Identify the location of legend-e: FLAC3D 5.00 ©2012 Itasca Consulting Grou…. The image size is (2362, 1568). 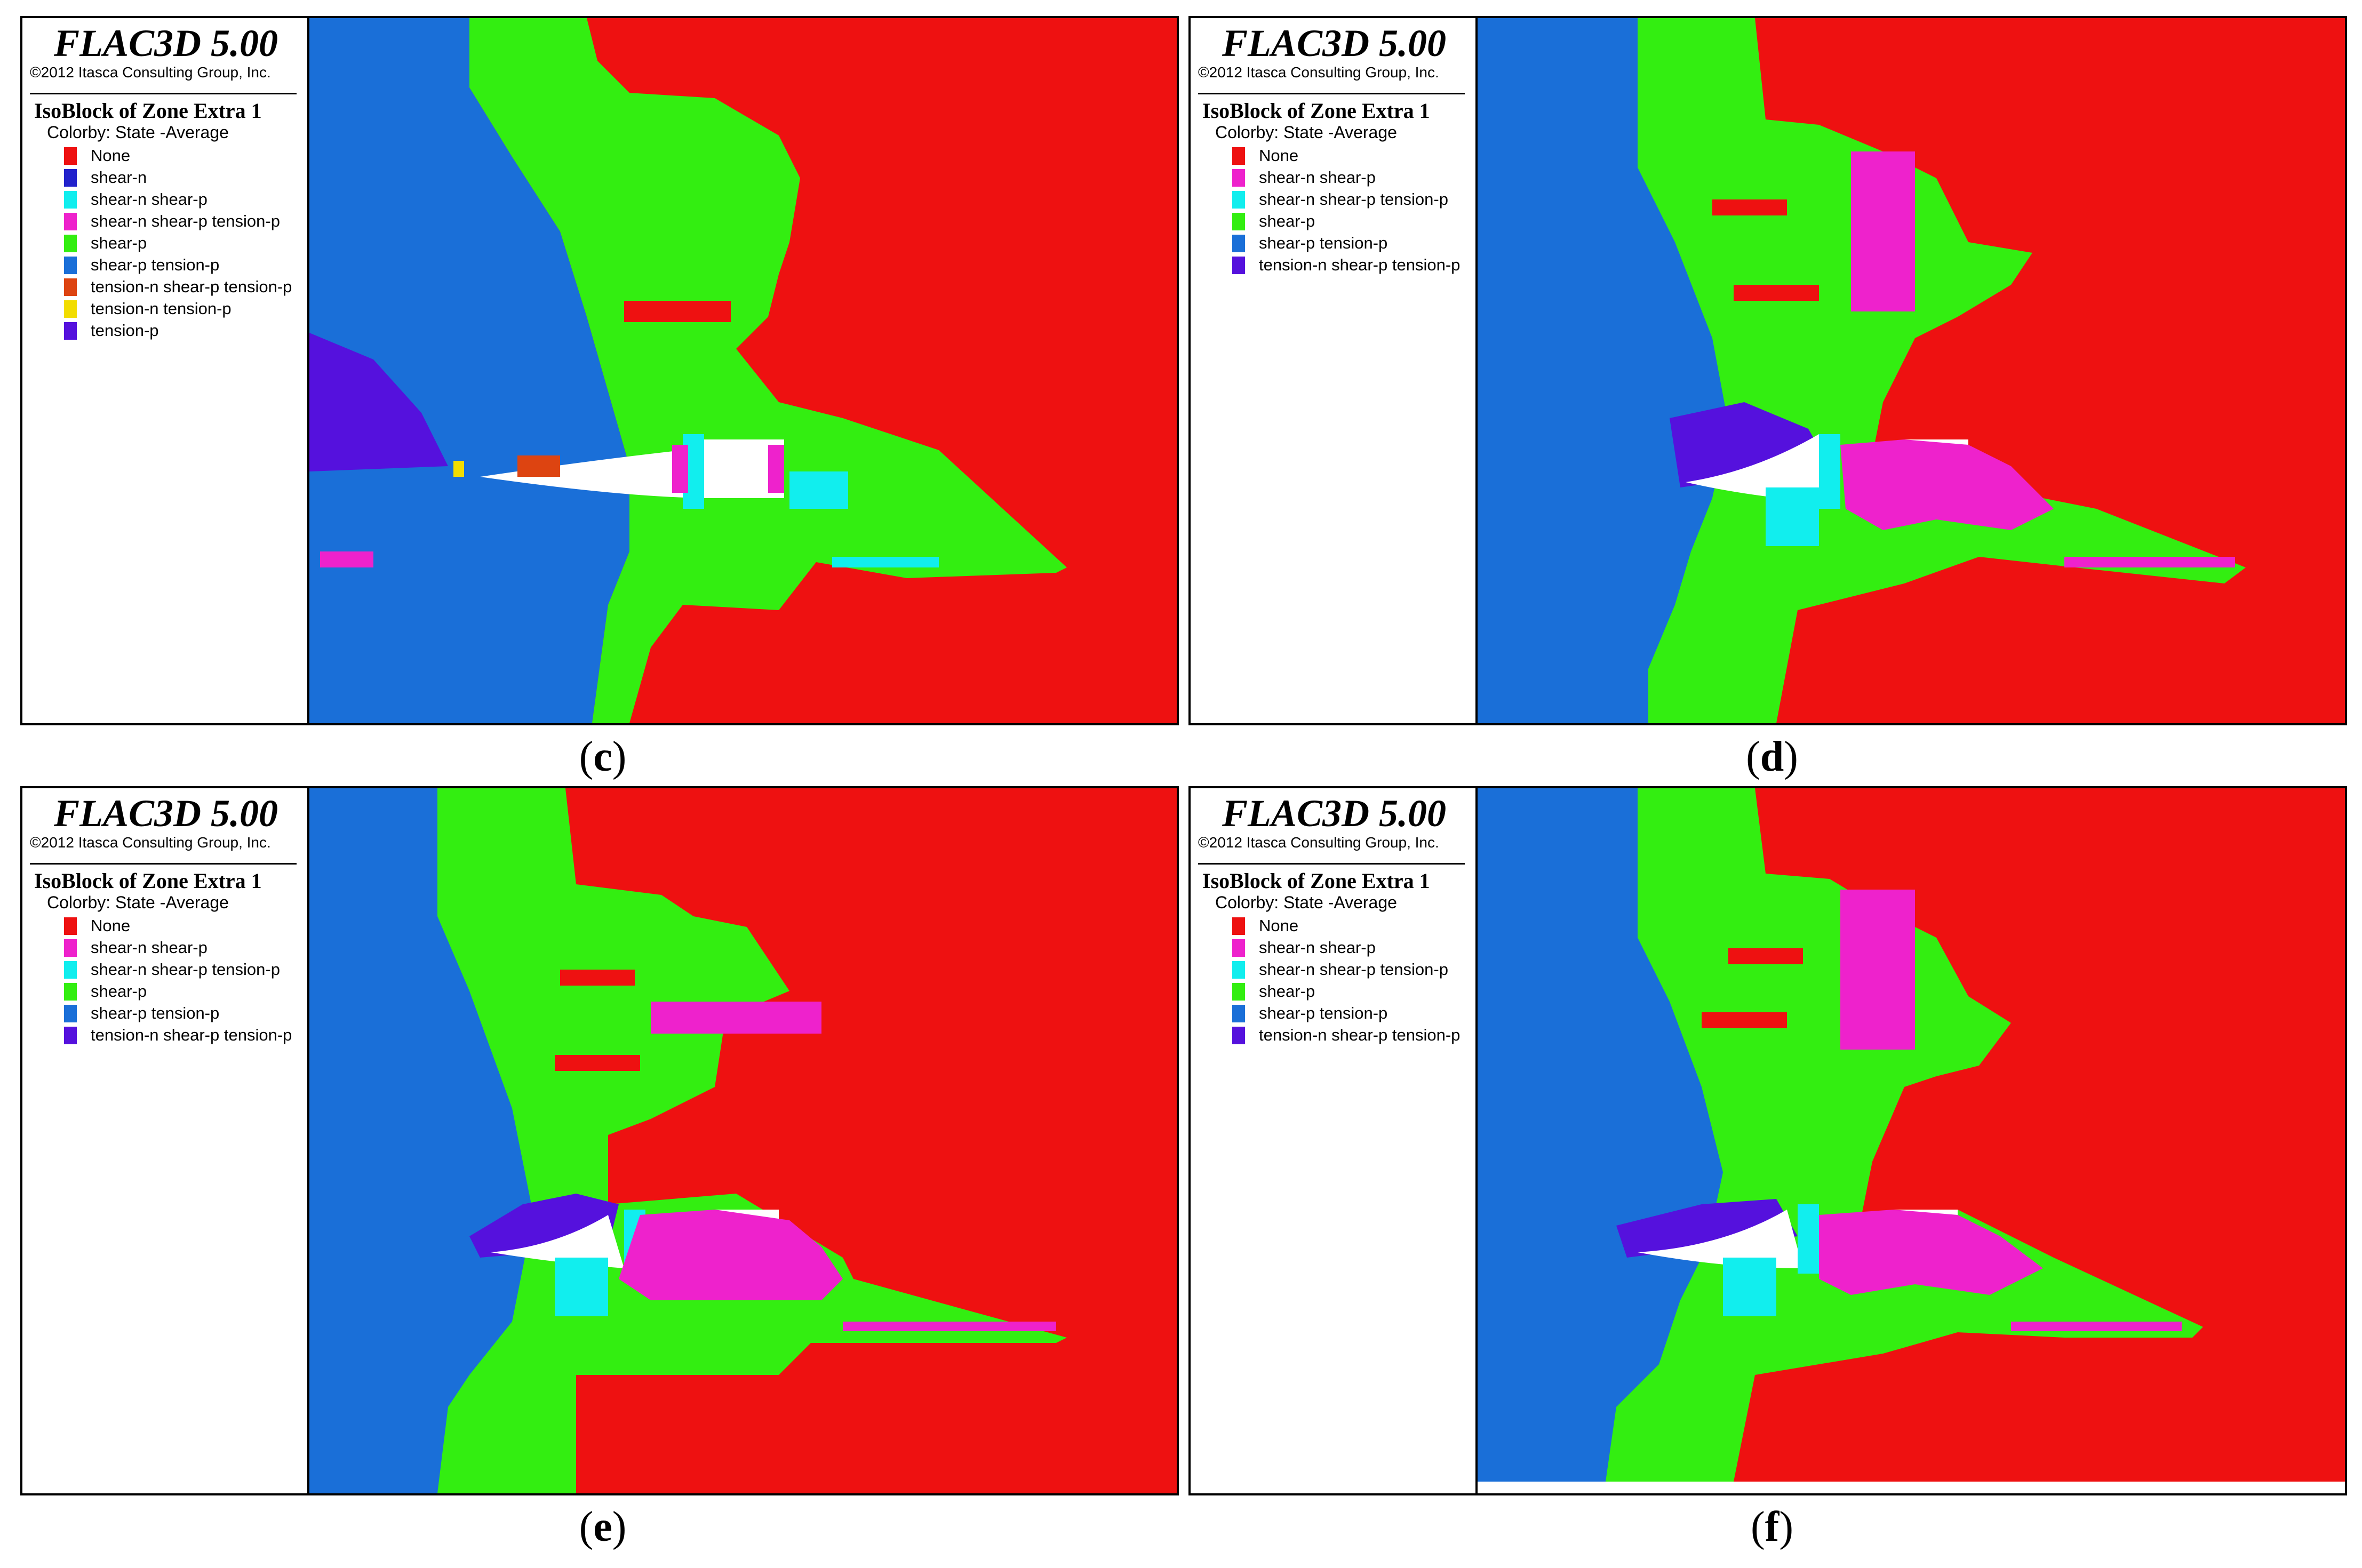
(165, 1140).